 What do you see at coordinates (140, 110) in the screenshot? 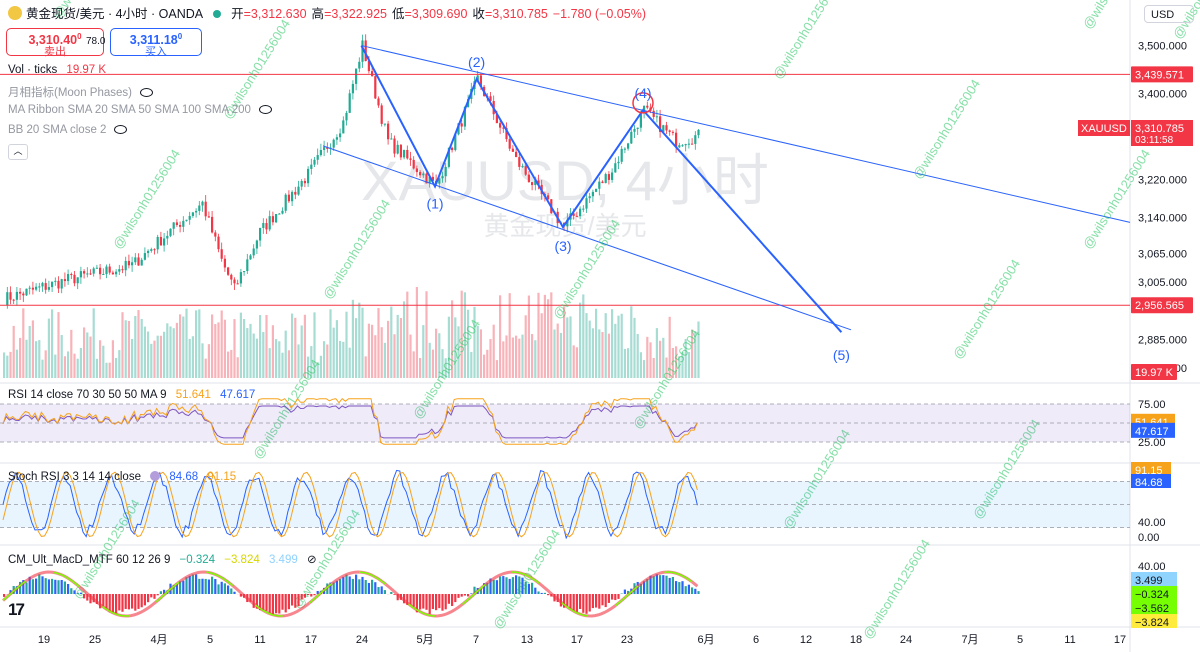
I see `ribbon-legend: MA Ribbon SMA 20 SMA 50 SMA 100 SMA 200` at bounding box center [140, 110].